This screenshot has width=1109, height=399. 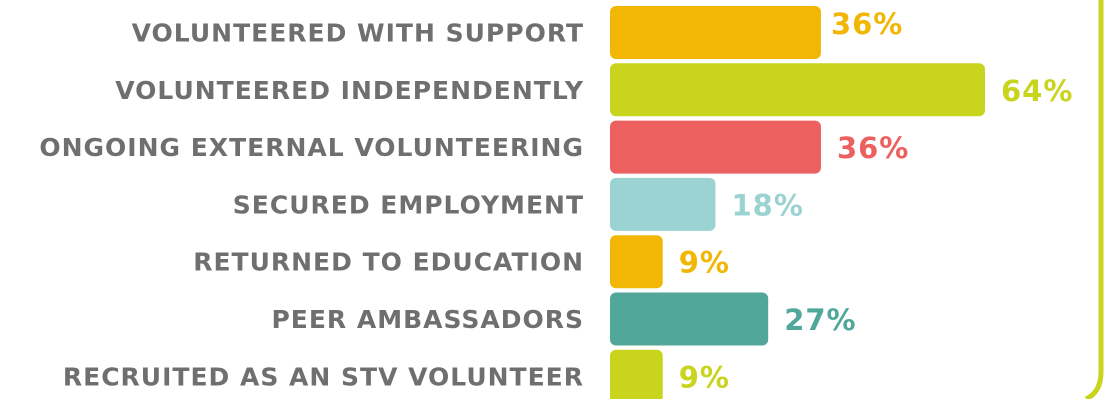 What do you see at coordinates (408, 204) in the screenshot?
I see `category-label: SECURED EMPLOYMENT` at bounding box center [408, 204].